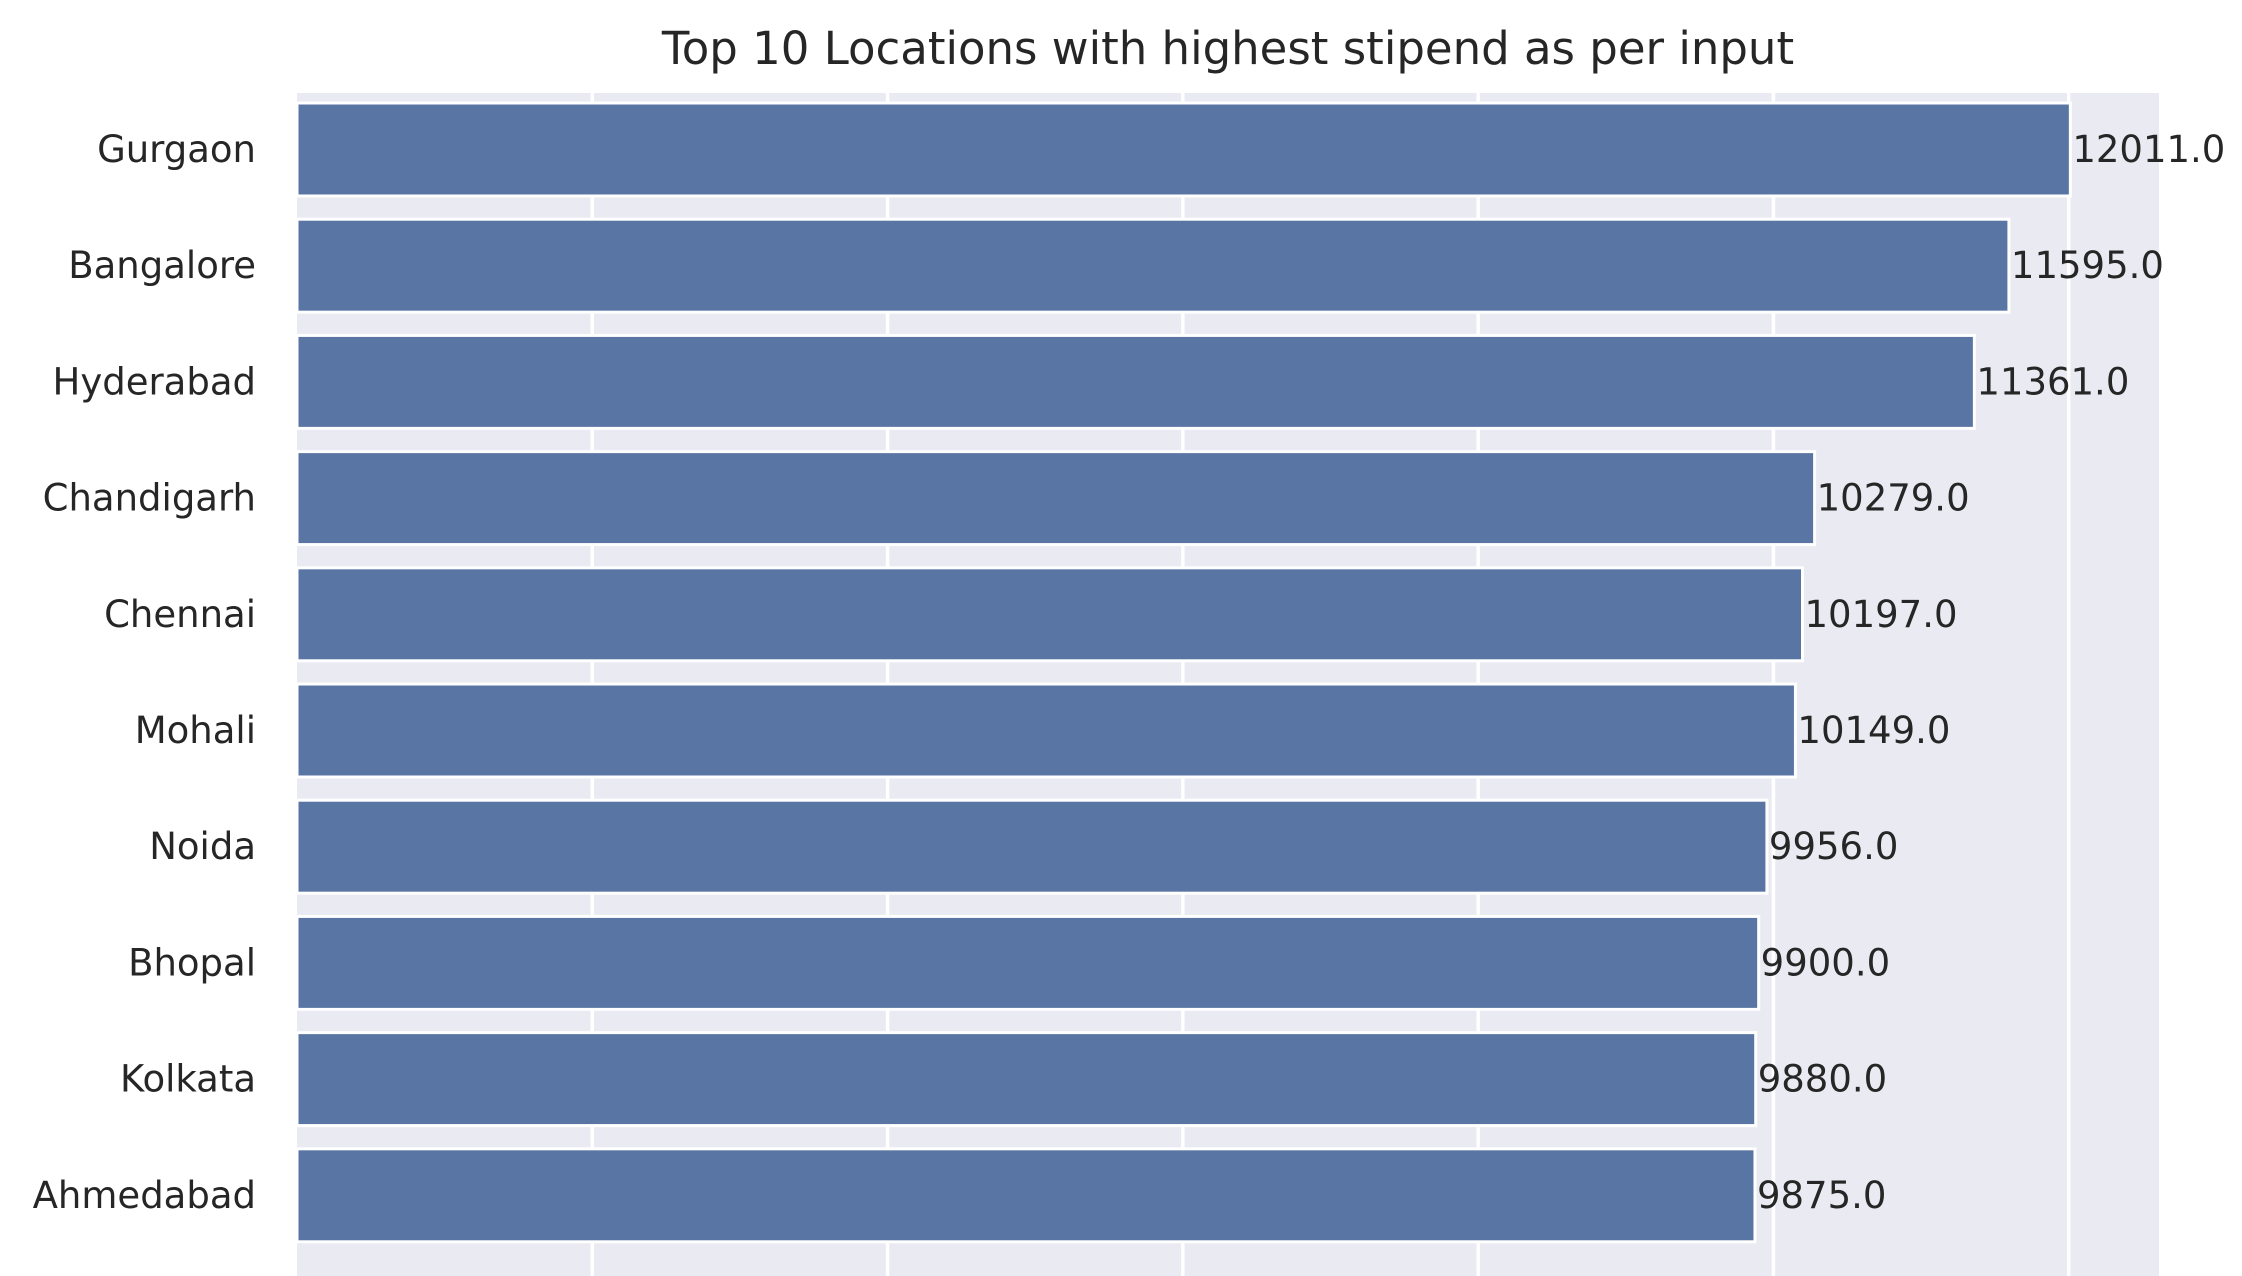 The height and width of the screenshot is (1276, 2242). I want to click on bar-bangalore, so click(1153, 265).